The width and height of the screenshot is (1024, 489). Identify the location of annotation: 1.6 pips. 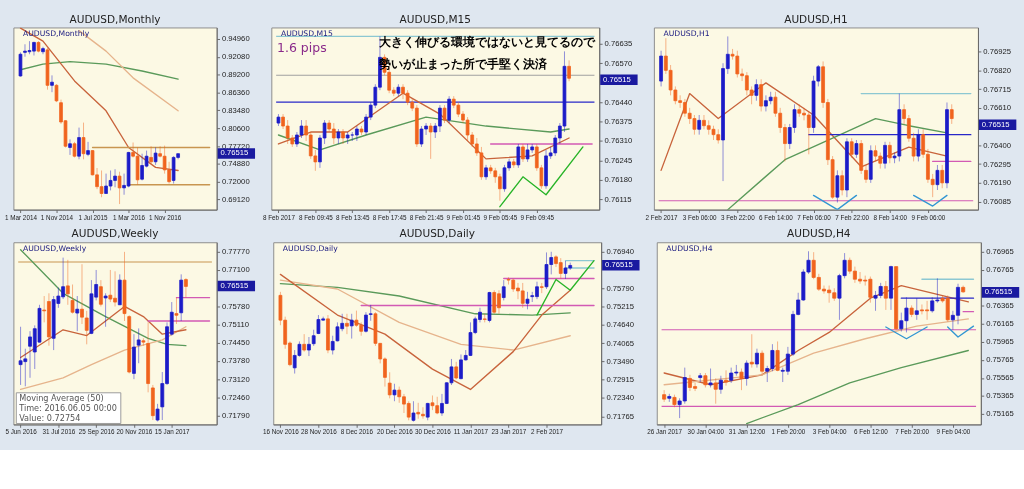
(302, 48).